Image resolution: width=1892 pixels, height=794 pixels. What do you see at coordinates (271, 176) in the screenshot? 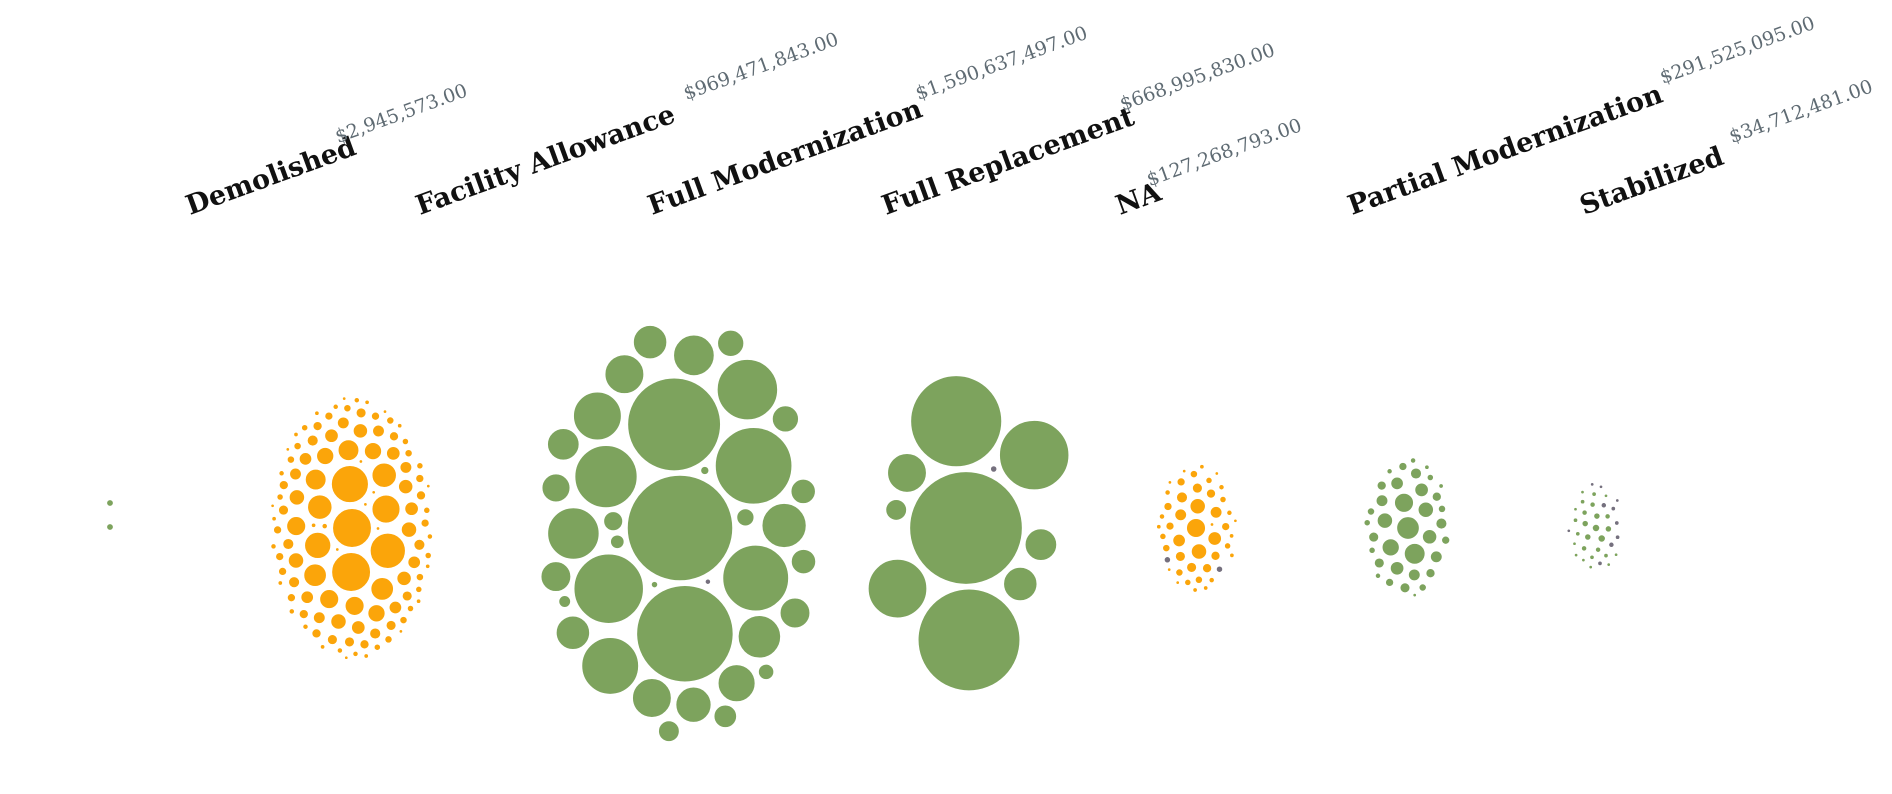
I see `category-label: Demolished` at bounding box center [271, 176].